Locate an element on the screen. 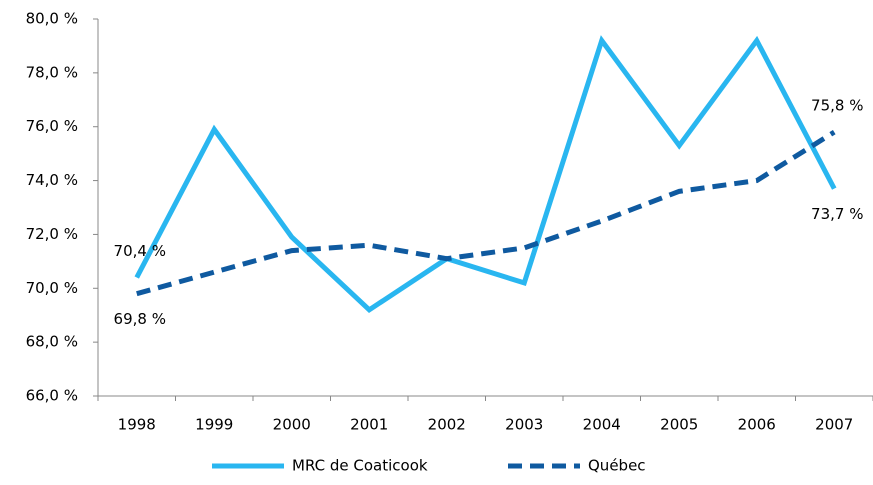 The width and height of the screenshot is (873, 485). y-tick-label: 74,0 % is located at coordinates (52, 180).